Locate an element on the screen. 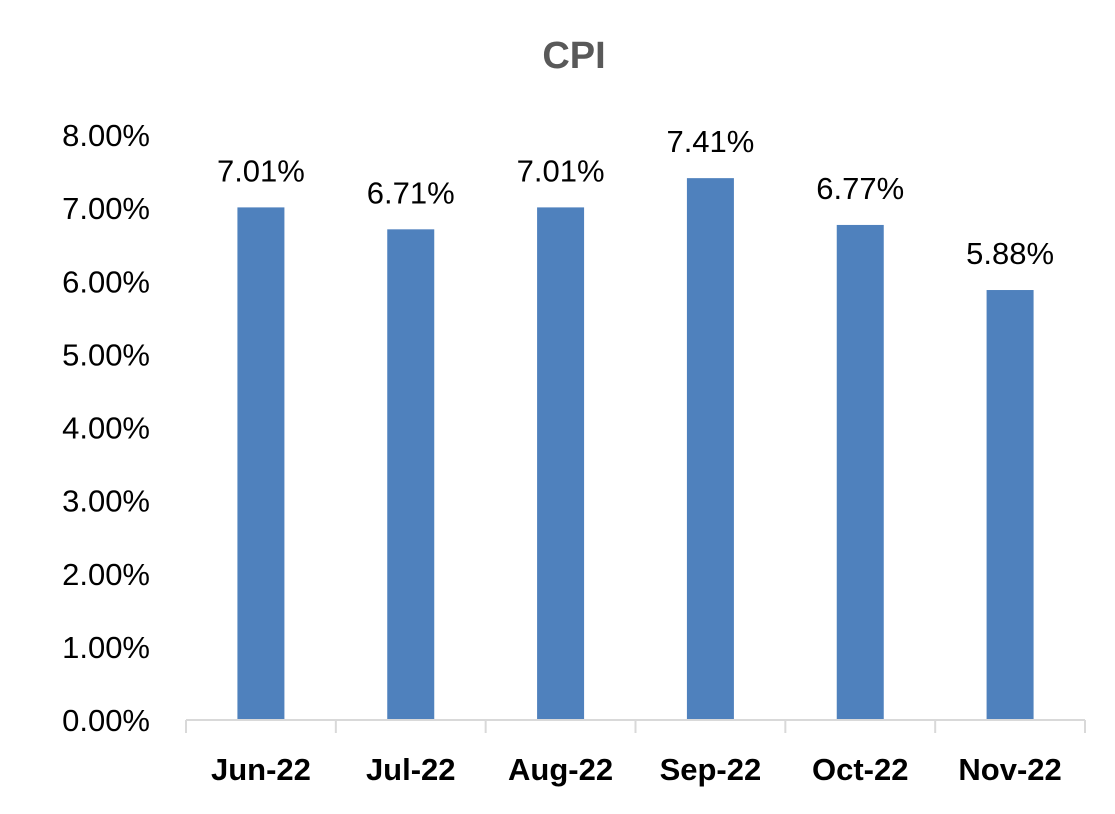 Image resolution: width=1115 pixels, height=814 pixels. x-tick-label: Jun-22 is located at coordinates (261, 769).